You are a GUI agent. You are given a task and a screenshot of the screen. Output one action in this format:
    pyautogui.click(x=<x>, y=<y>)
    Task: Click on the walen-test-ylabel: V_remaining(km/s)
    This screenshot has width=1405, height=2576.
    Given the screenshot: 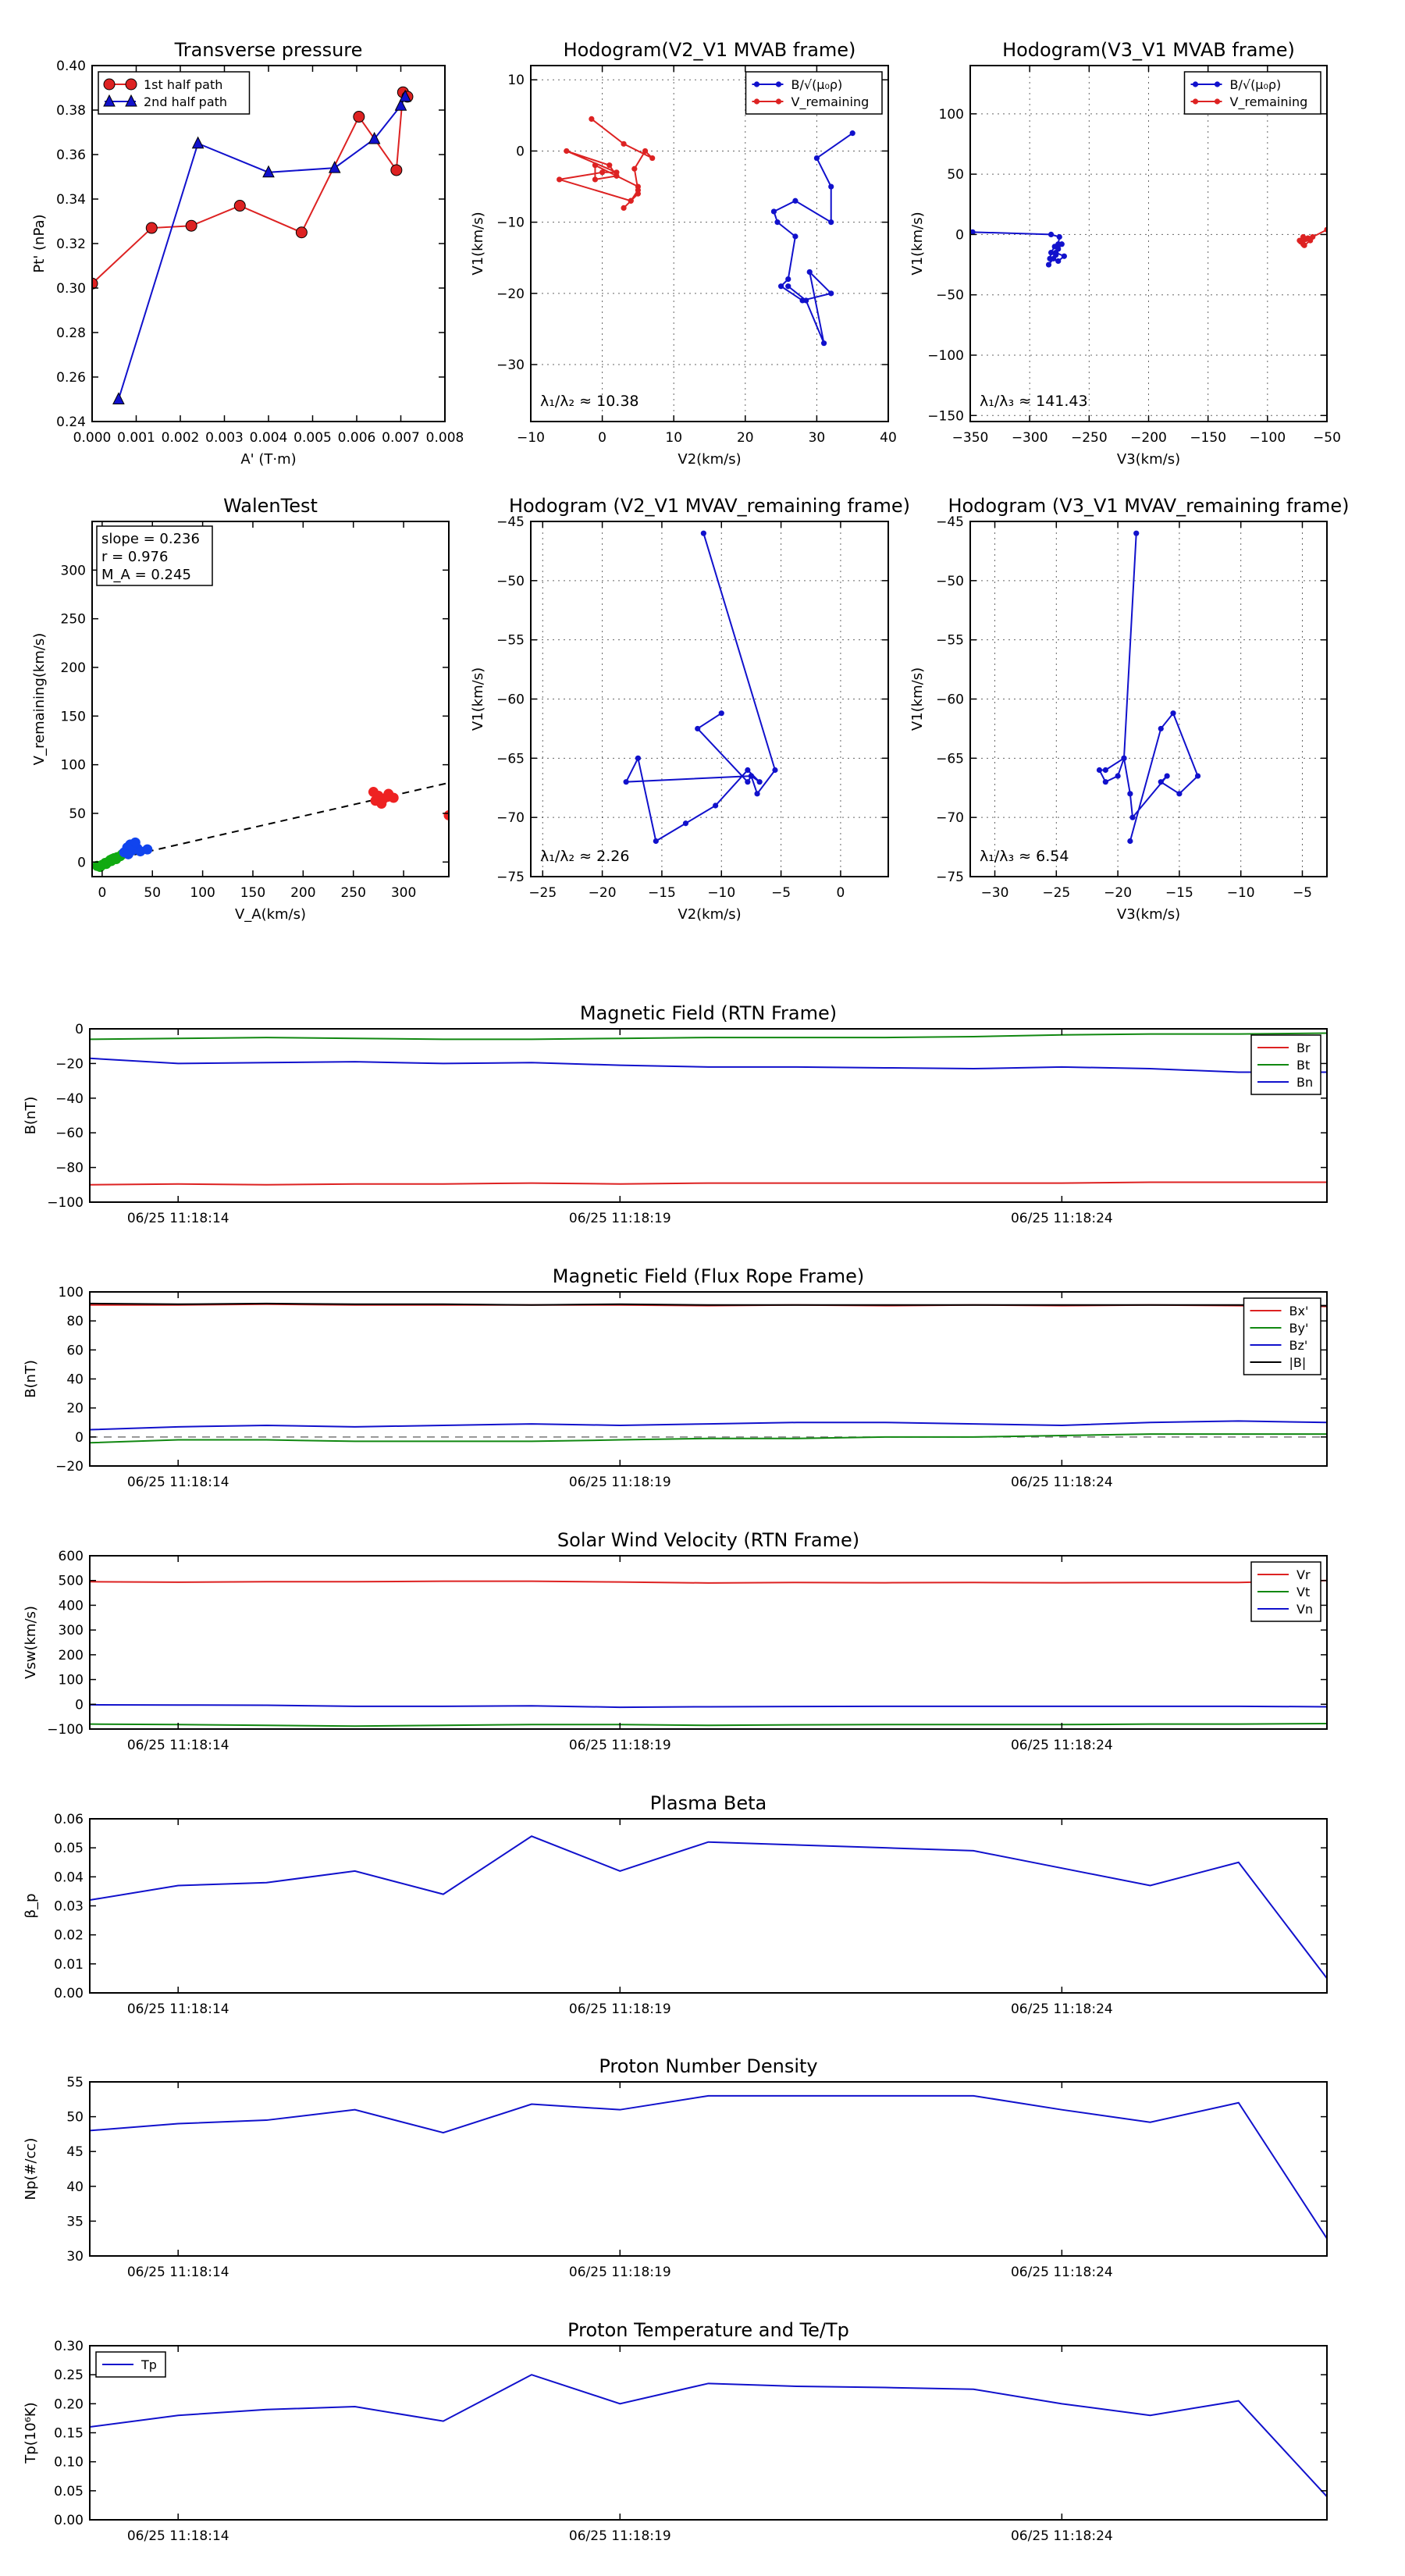 What is the action you would take?
    pyautogui.click(x=40, y=699)
    